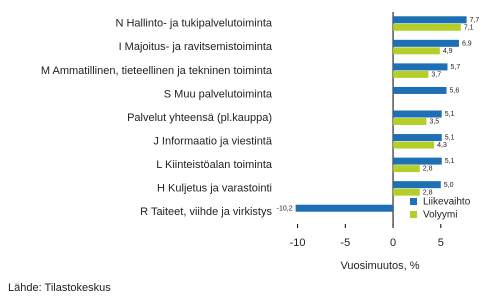  Describe the element at coordinates (441, 243) in the screenshot. I see `x-tick-label: 5` at that location.